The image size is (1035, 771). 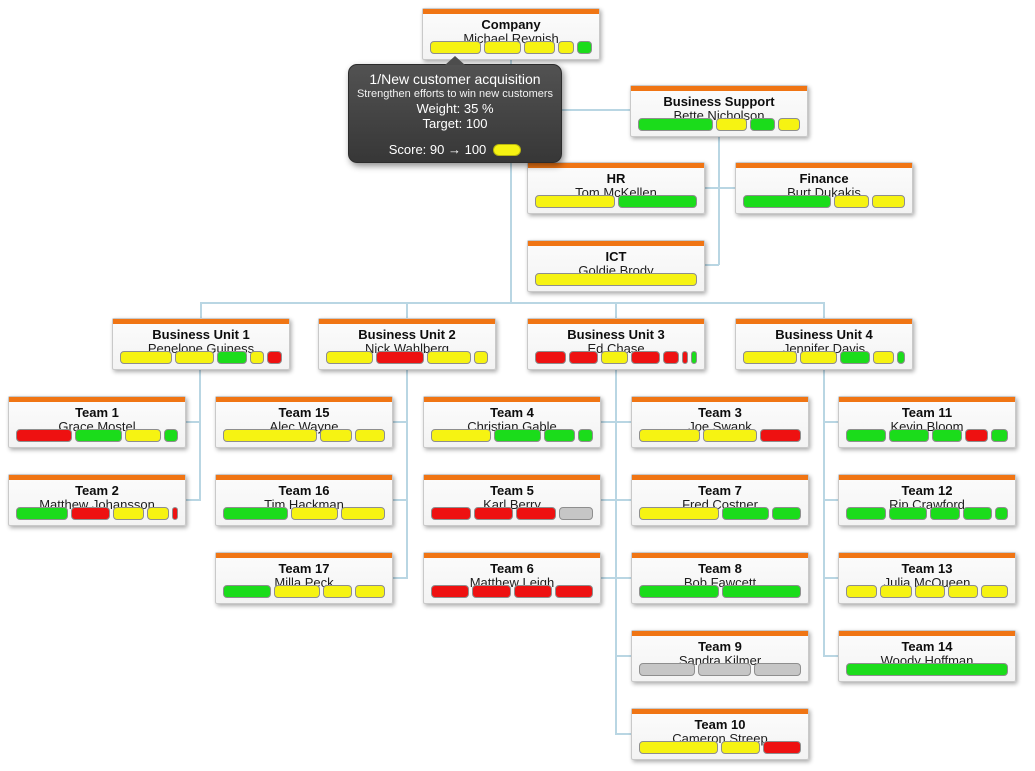 I want to click on org-node-business-unit-4: Business Unit 4 Jennifer Davis, so click(x=824, y=344).